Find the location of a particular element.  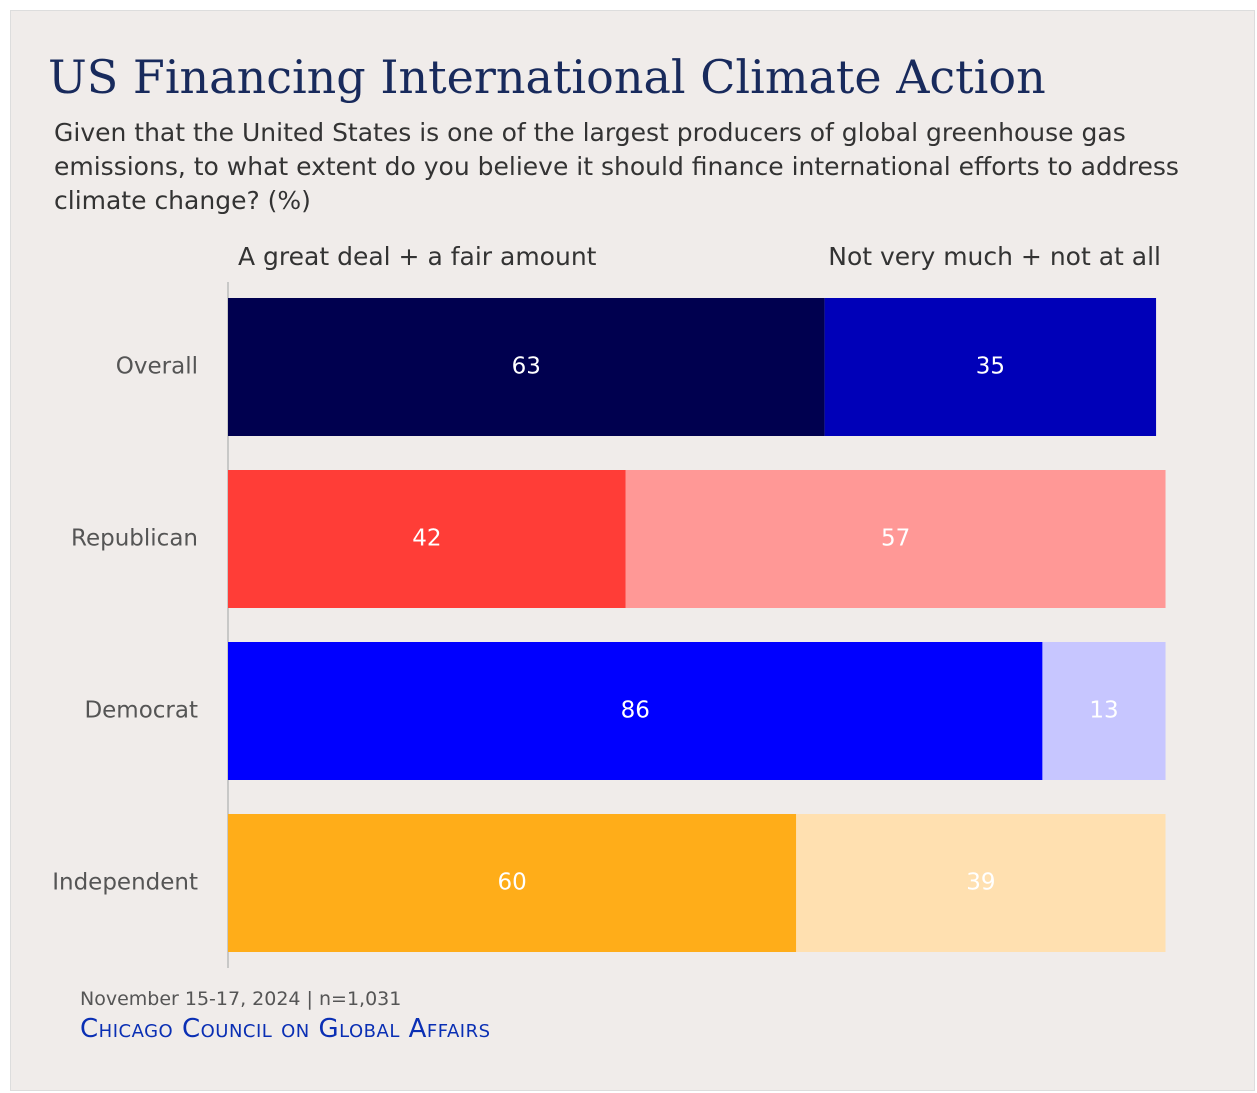

value-label: 39 is located at coordinates (980, 883).